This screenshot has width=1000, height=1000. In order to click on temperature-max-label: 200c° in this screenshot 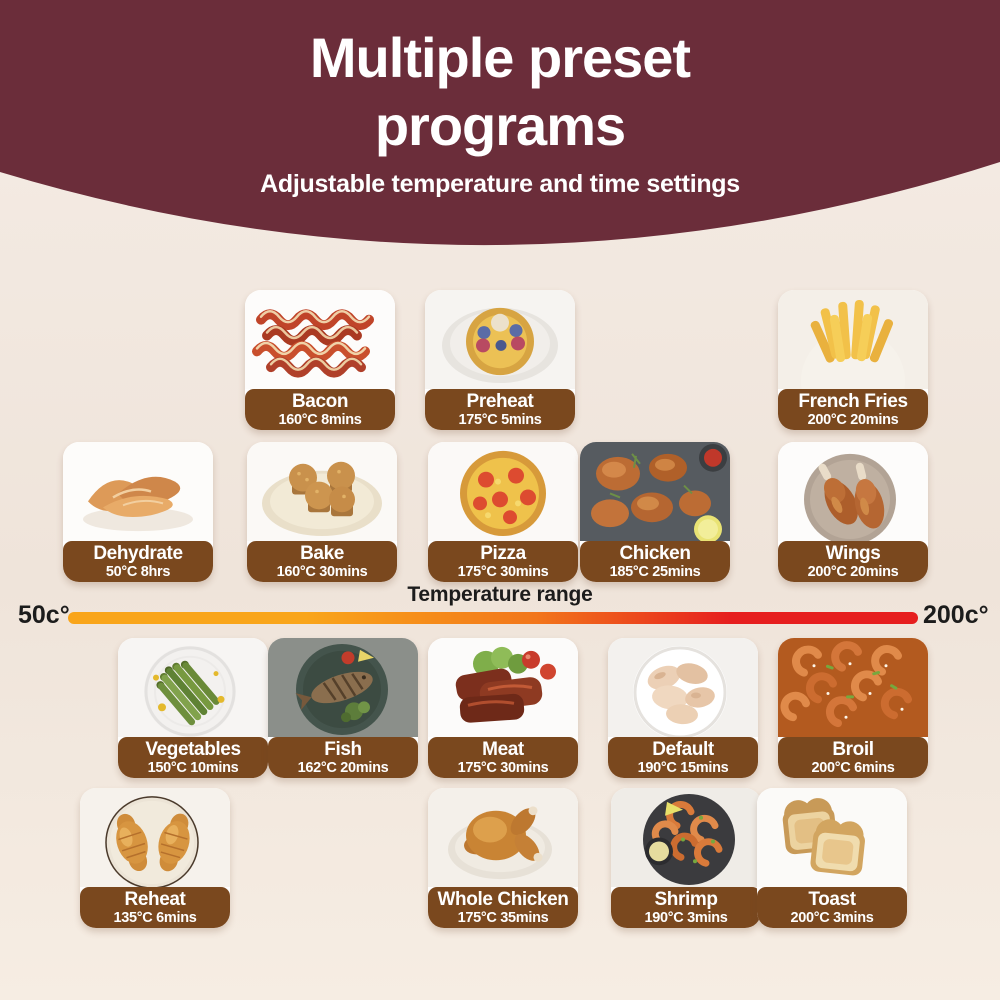, I will do `click(956, 615)`.